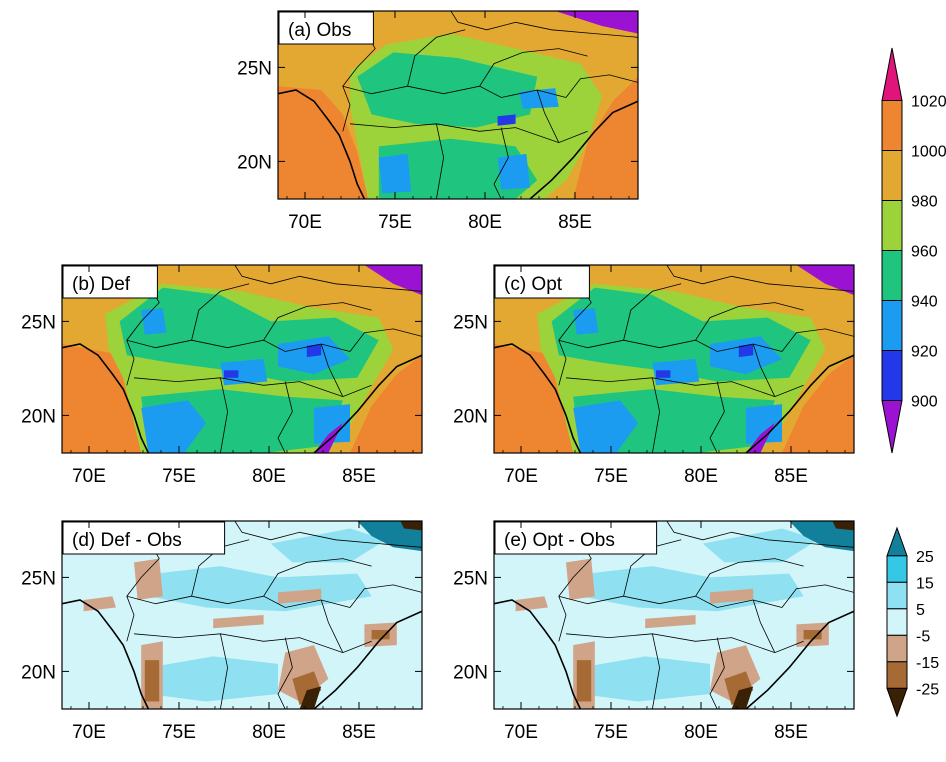  What do you see at coordinates (458, 105) in the screenshot?
I see `field-obs` at bounding box center [458, 105].